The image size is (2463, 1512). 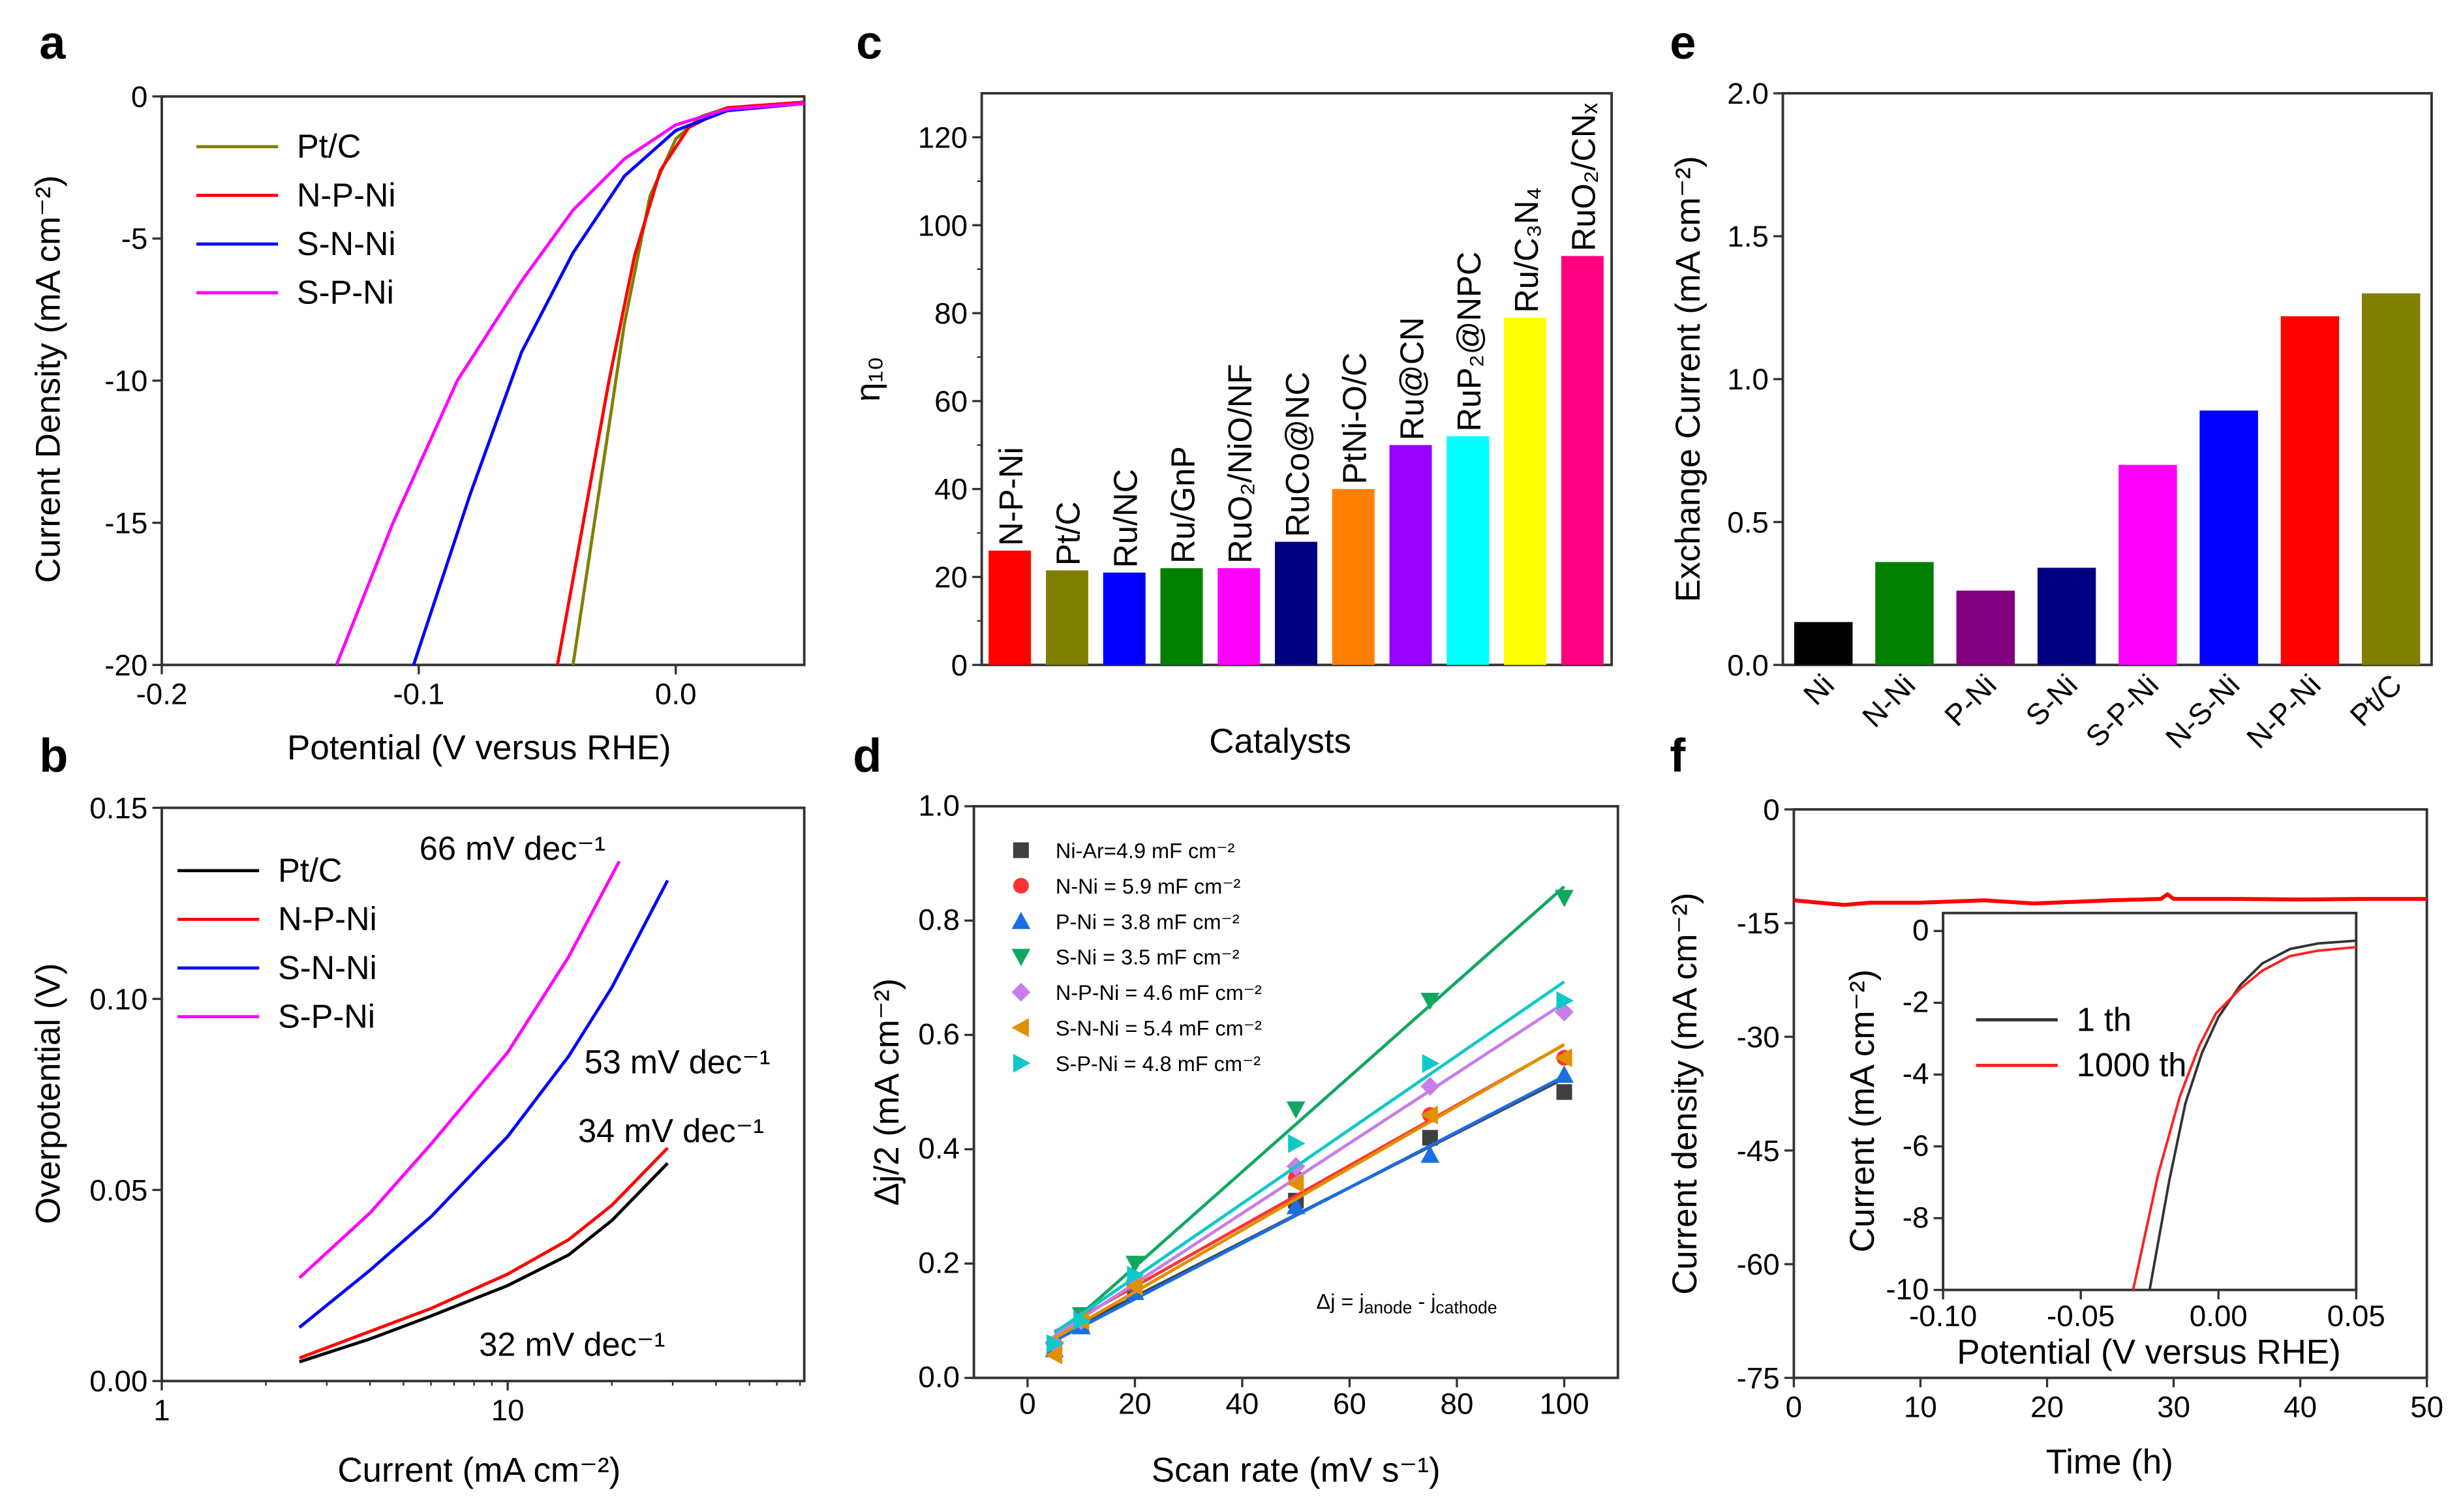 I want to click on x-tick-label: 50, so click(x=2426, y=1407).